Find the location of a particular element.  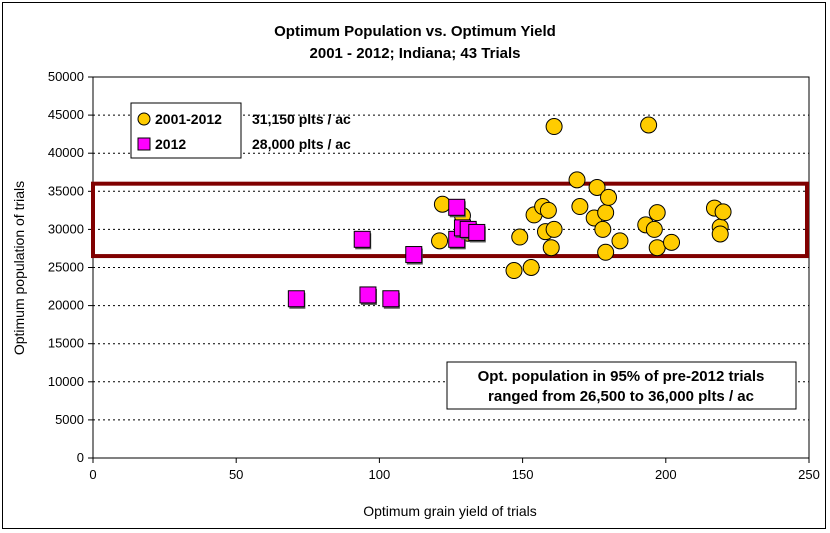

legend-circle-icon is located at coordinates (144, 119).